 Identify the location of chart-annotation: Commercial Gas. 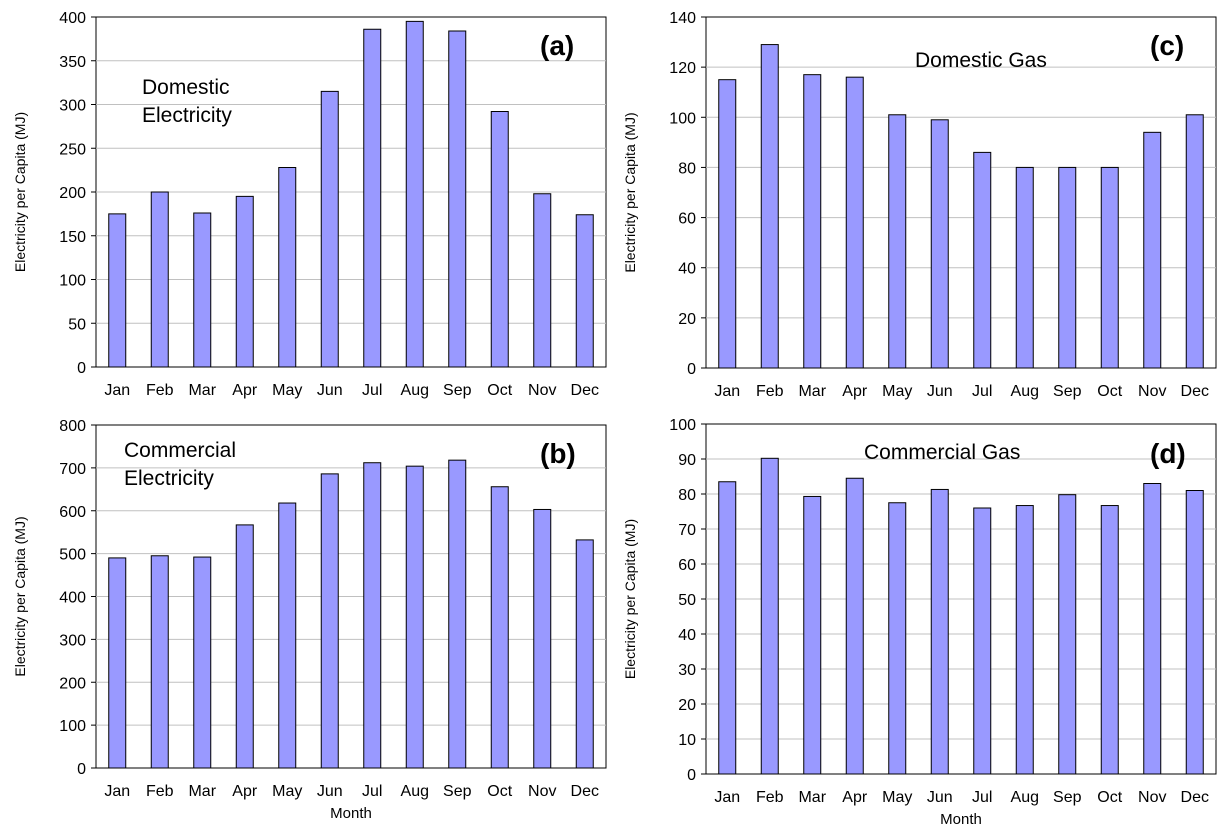
(942, 452).